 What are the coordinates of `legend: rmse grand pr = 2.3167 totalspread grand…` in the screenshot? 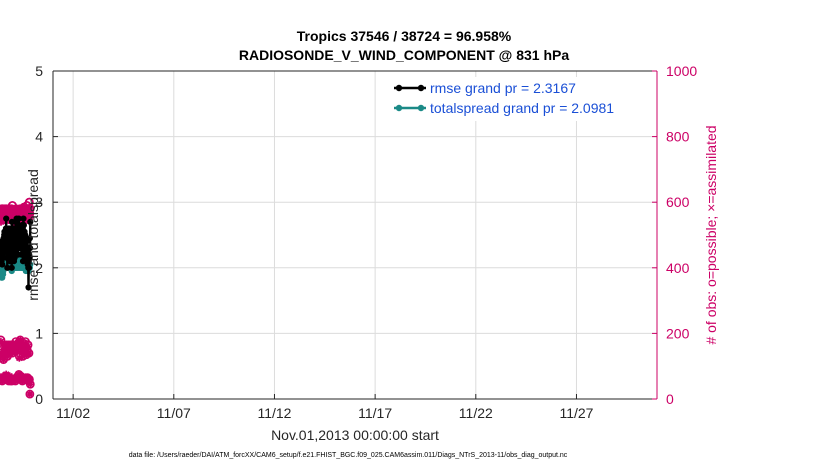 It's located at (521, 99).